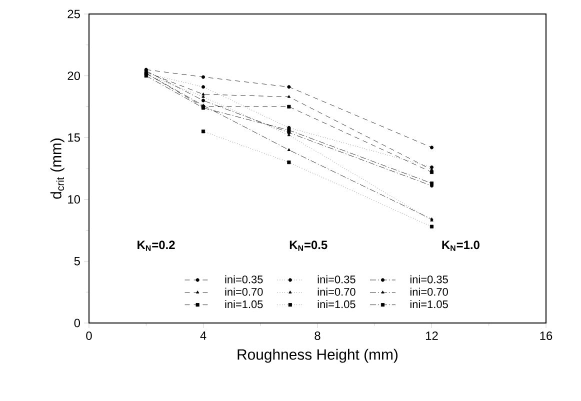 The width and height of the screenshot is (581, 401). What do you see at coordinates (77, 261) in the screenshot?
I see `y-tick-label: 5` at bounding box center [77, 261].